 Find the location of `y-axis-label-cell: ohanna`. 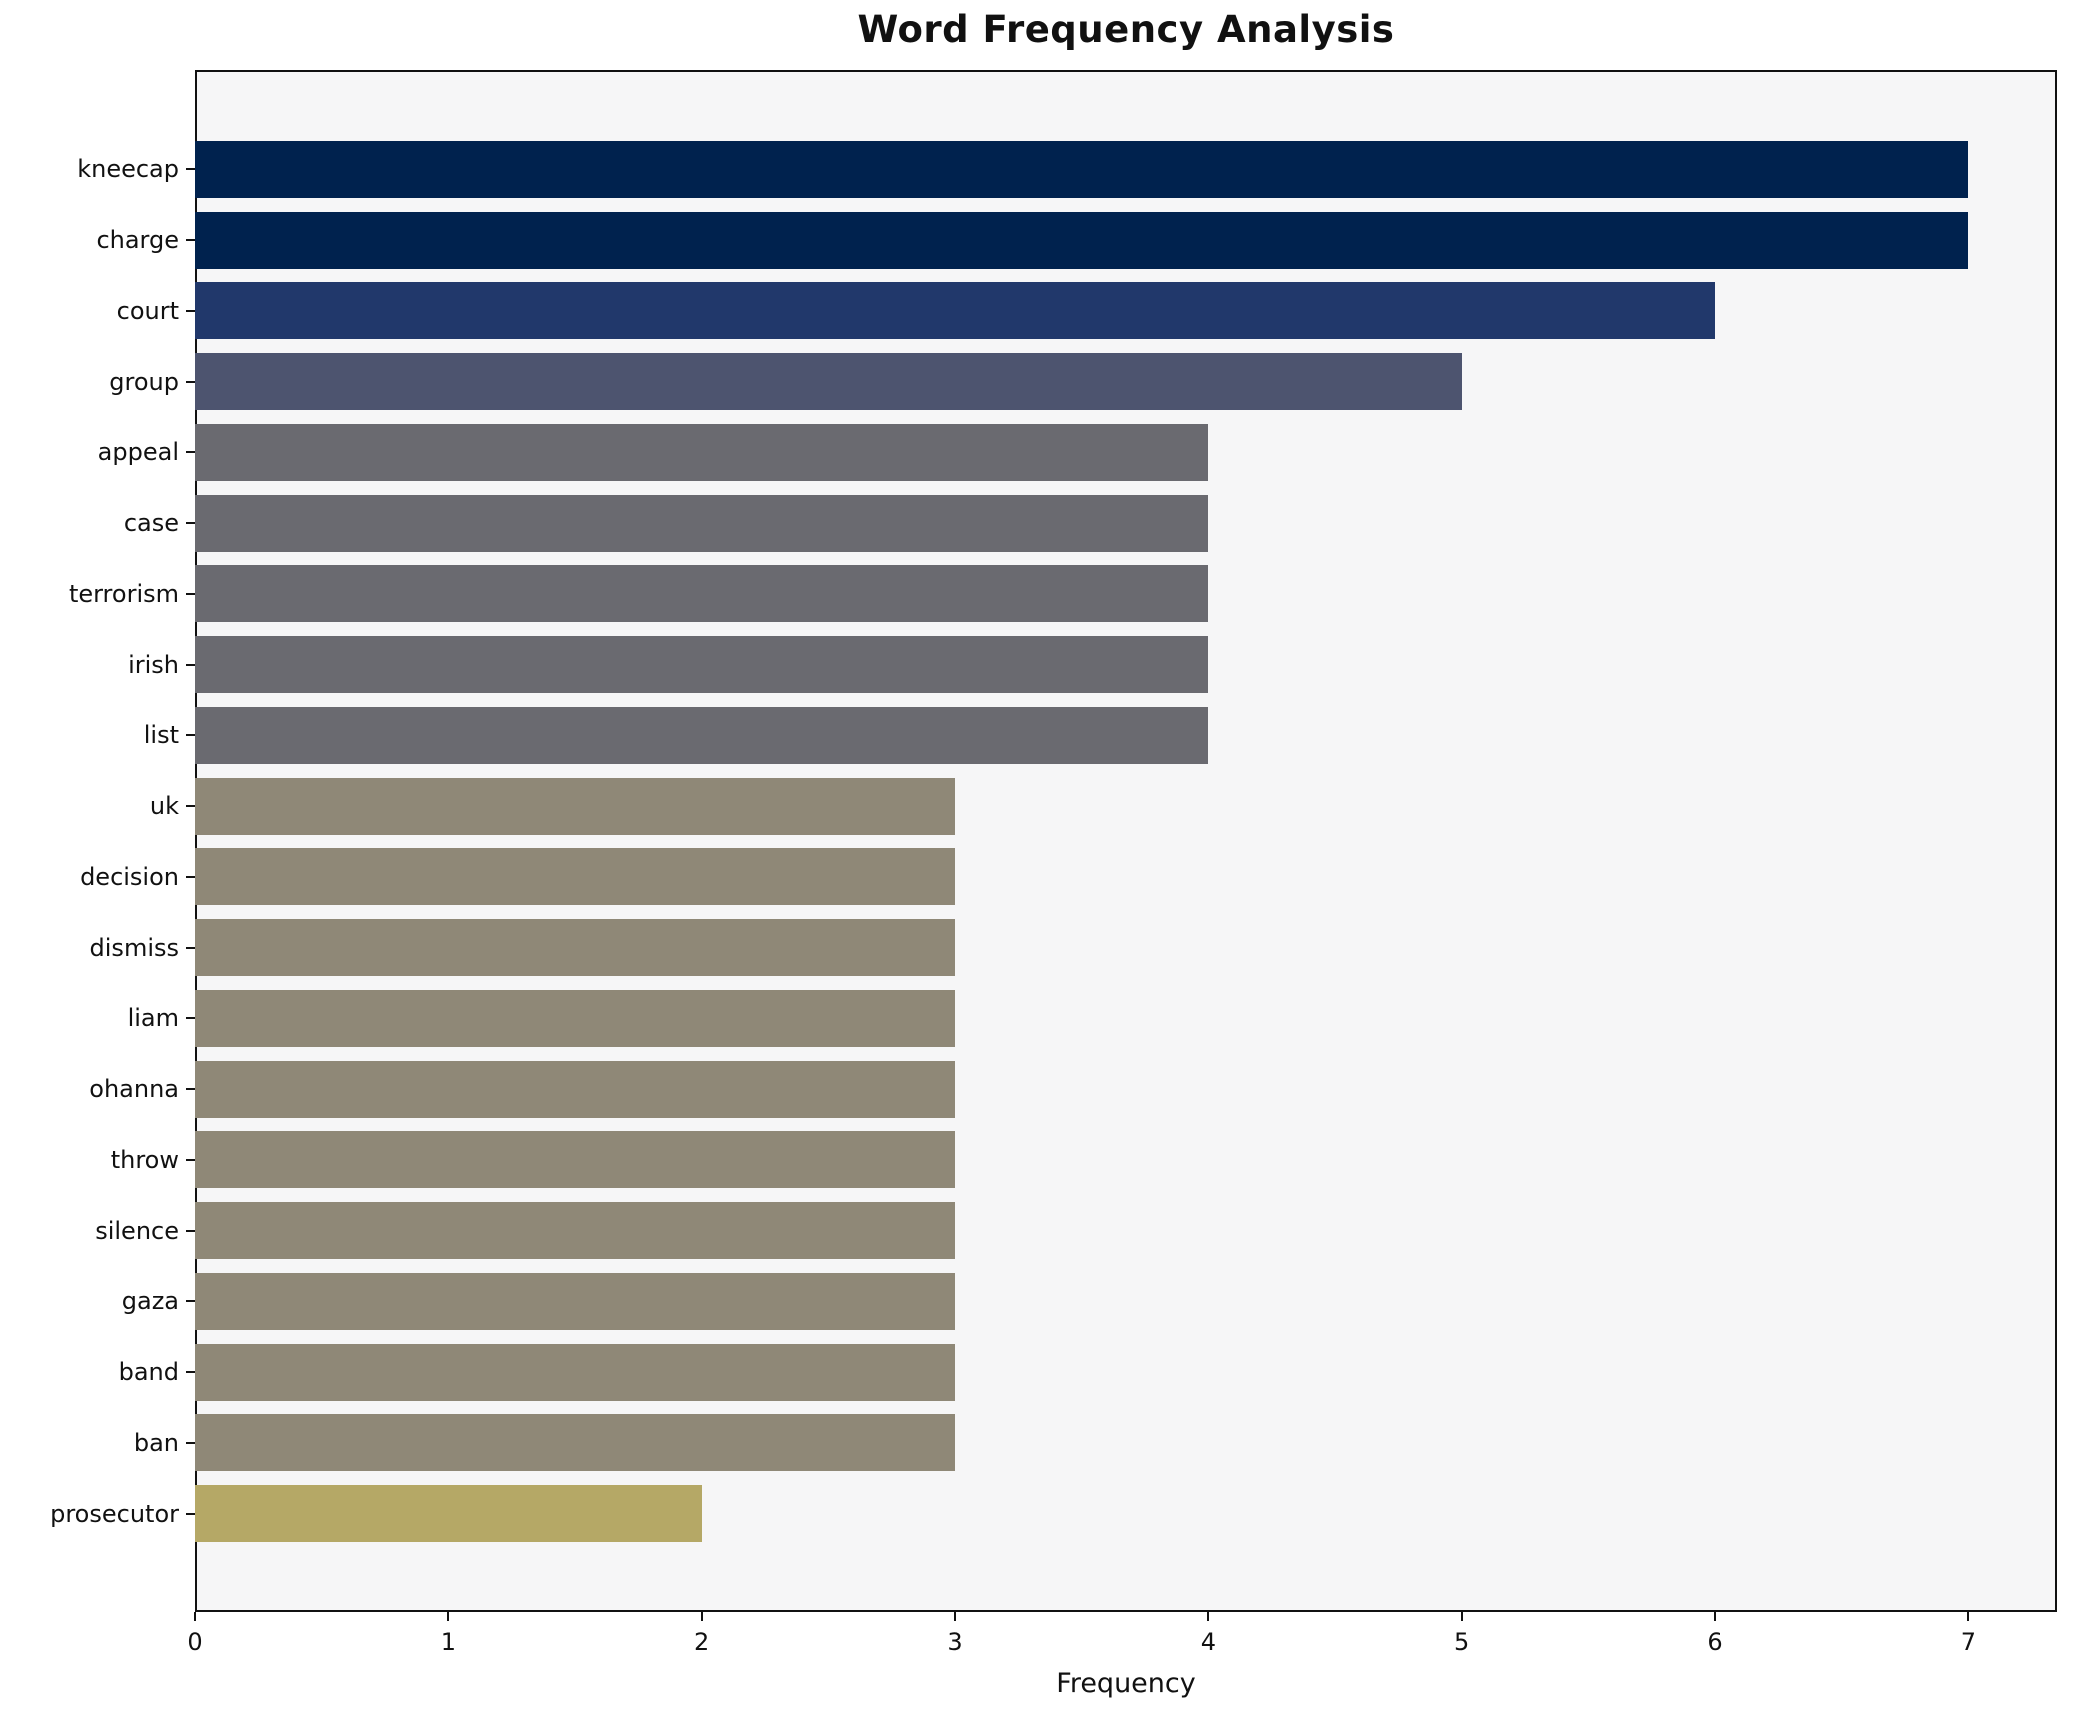

y-axis-label-cell: ohanna is located at coordinates (97, 1089).